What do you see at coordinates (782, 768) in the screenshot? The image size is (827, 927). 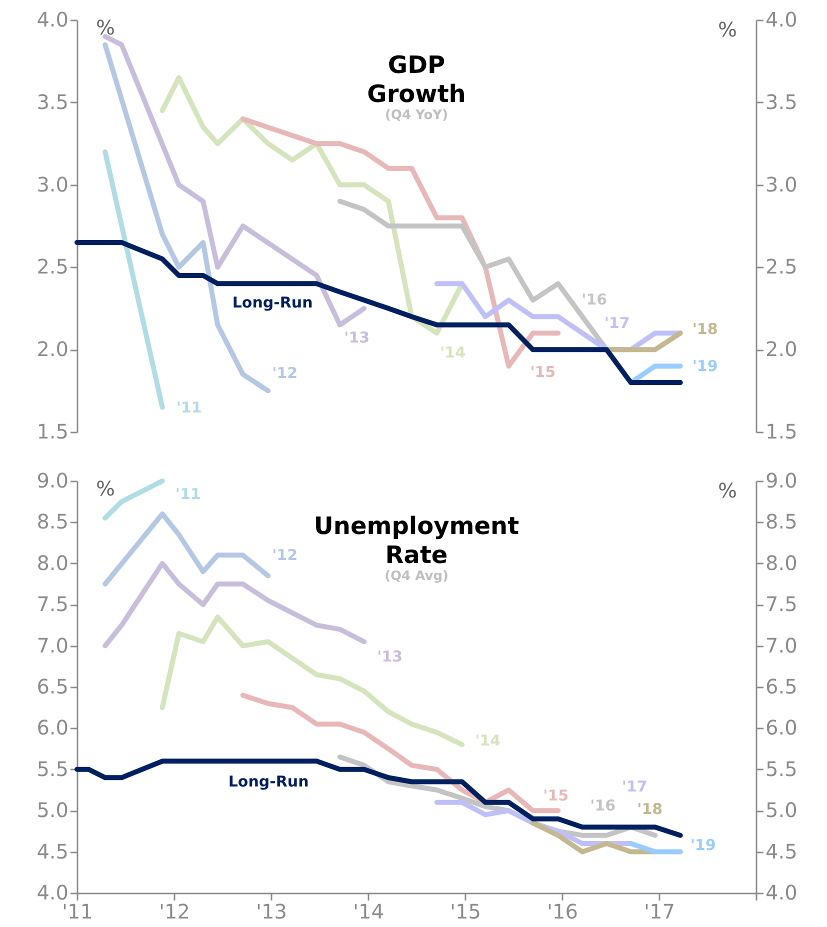 I see `y2-tick-label: 5.5` at bounding box center [782, 768].